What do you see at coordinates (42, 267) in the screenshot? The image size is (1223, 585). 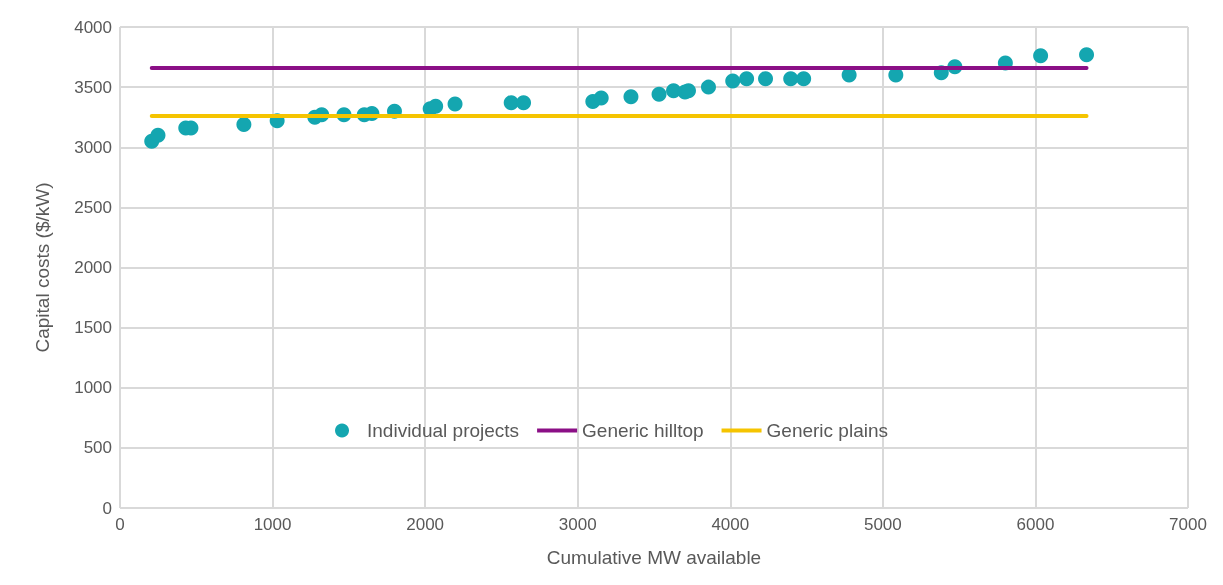 I see `y-axis-title: Capital costs ($/kW)` at bounding box center [42, 267].